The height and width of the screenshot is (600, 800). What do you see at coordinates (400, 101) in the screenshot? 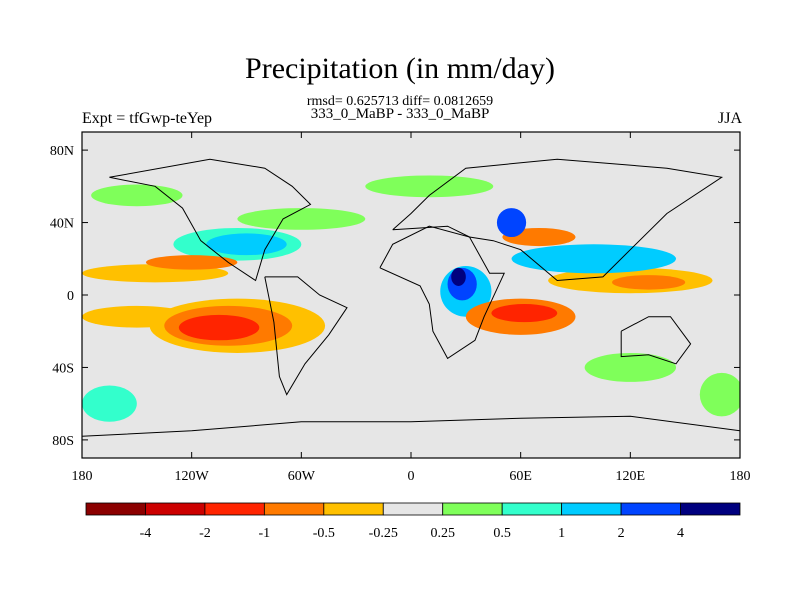
I see `map-subtitle-stats: rmsd= 0.625713 diff= 0.0812659` at bounding box center [400, 101].